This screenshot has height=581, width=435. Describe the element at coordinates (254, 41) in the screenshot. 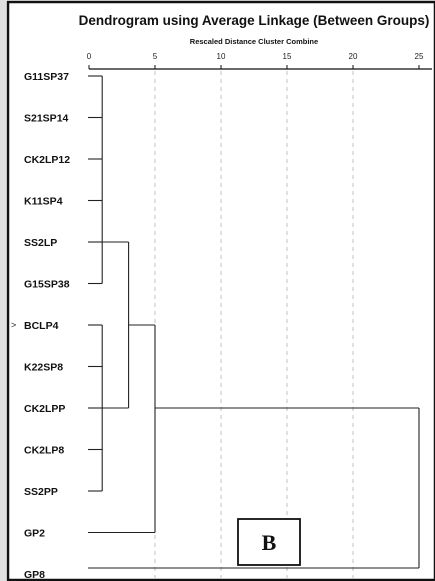

I see `axis-label: Rescaled Distance Cluster Combine` at that location.